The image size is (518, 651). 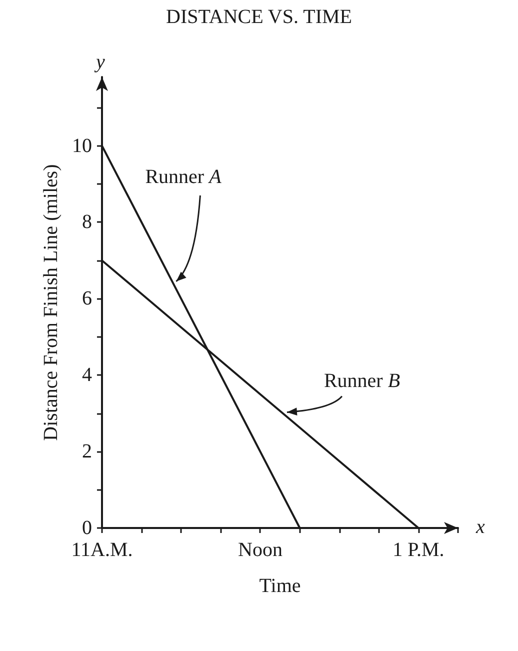 What do you see at coordinates (87, 528) in the screenshot?
I see `y-tick-label: 0` at bounding box center [87, 528].